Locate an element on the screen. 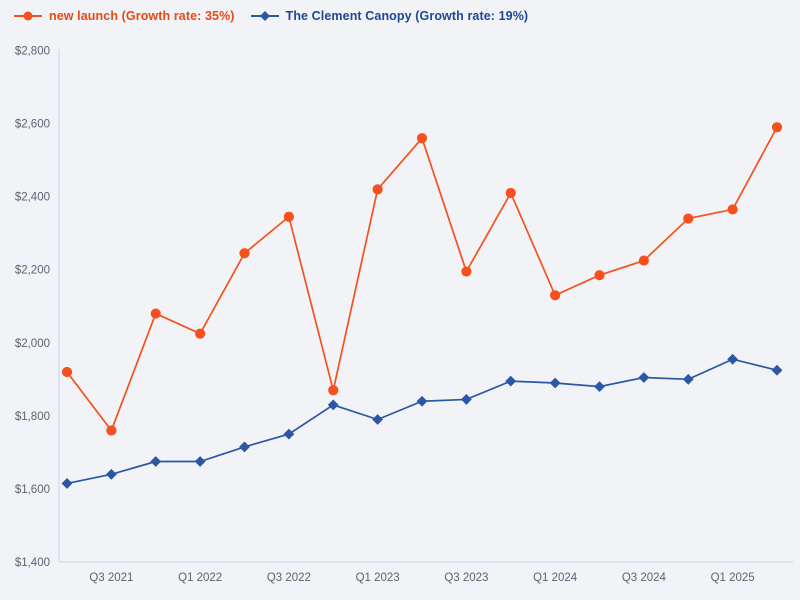 This screenshot has height=600, width=800. y-tick-label: $1,800 is located at coordinates (32, 417).